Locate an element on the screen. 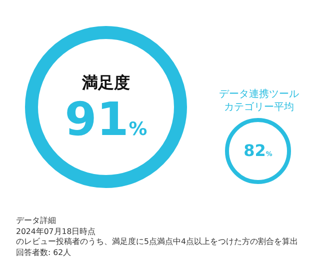 The width and height of the screenshot is (335, 273). category-label: 満足度 is located at coordinates (106, 83).